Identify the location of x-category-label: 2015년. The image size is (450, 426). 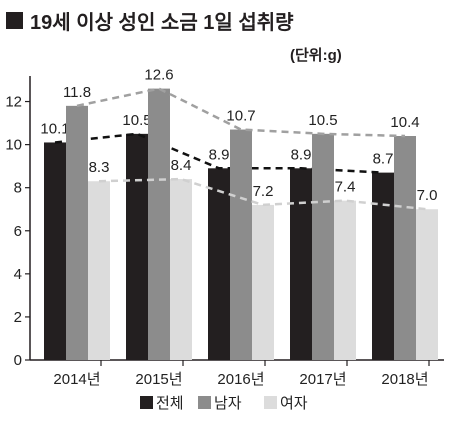
(158, 379).